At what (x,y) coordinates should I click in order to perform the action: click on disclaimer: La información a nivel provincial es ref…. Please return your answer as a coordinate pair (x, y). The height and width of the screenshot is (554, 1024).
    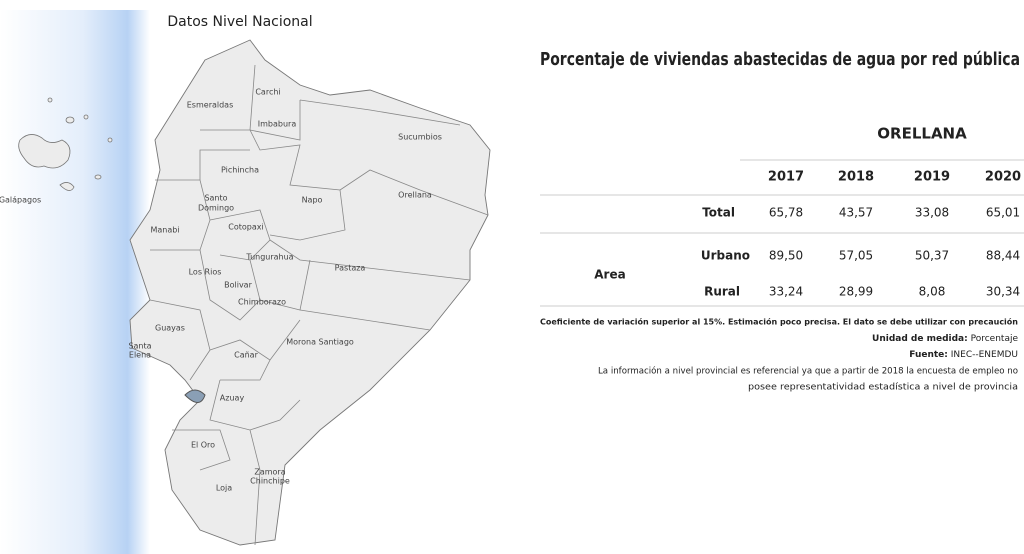
    Looking at the image, I should click on (808, 371).